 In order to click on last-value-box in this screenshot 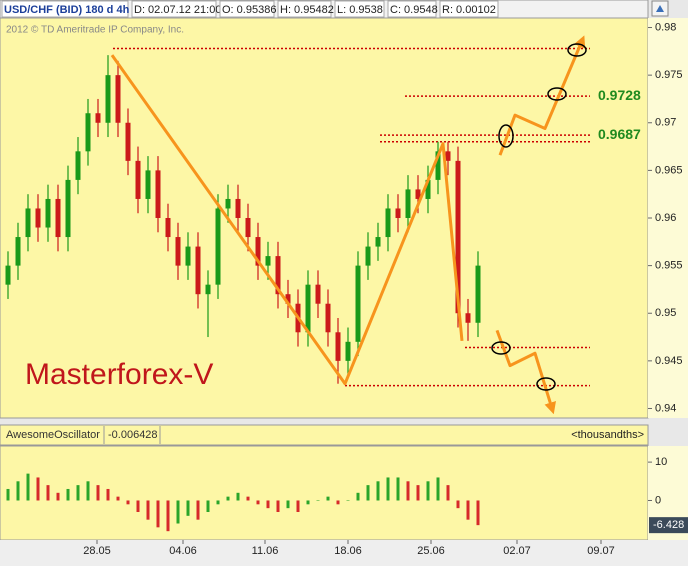, I will do `click(668, 525)`.